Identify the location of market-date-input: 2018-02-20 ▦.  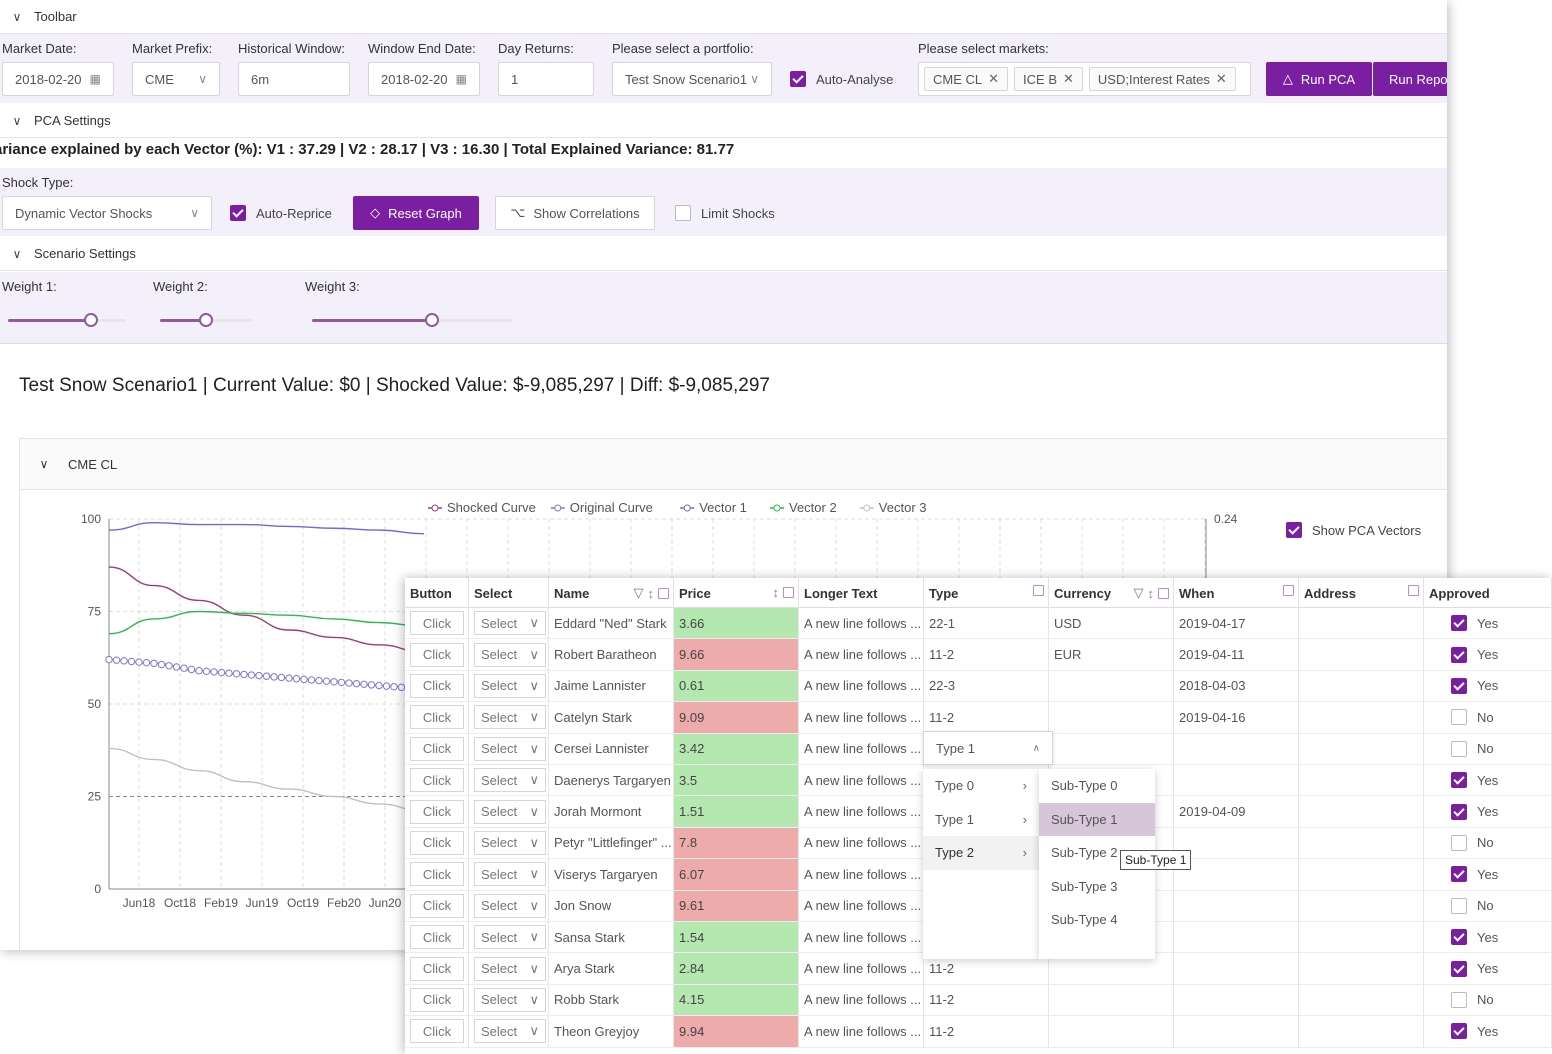
(58, 79).